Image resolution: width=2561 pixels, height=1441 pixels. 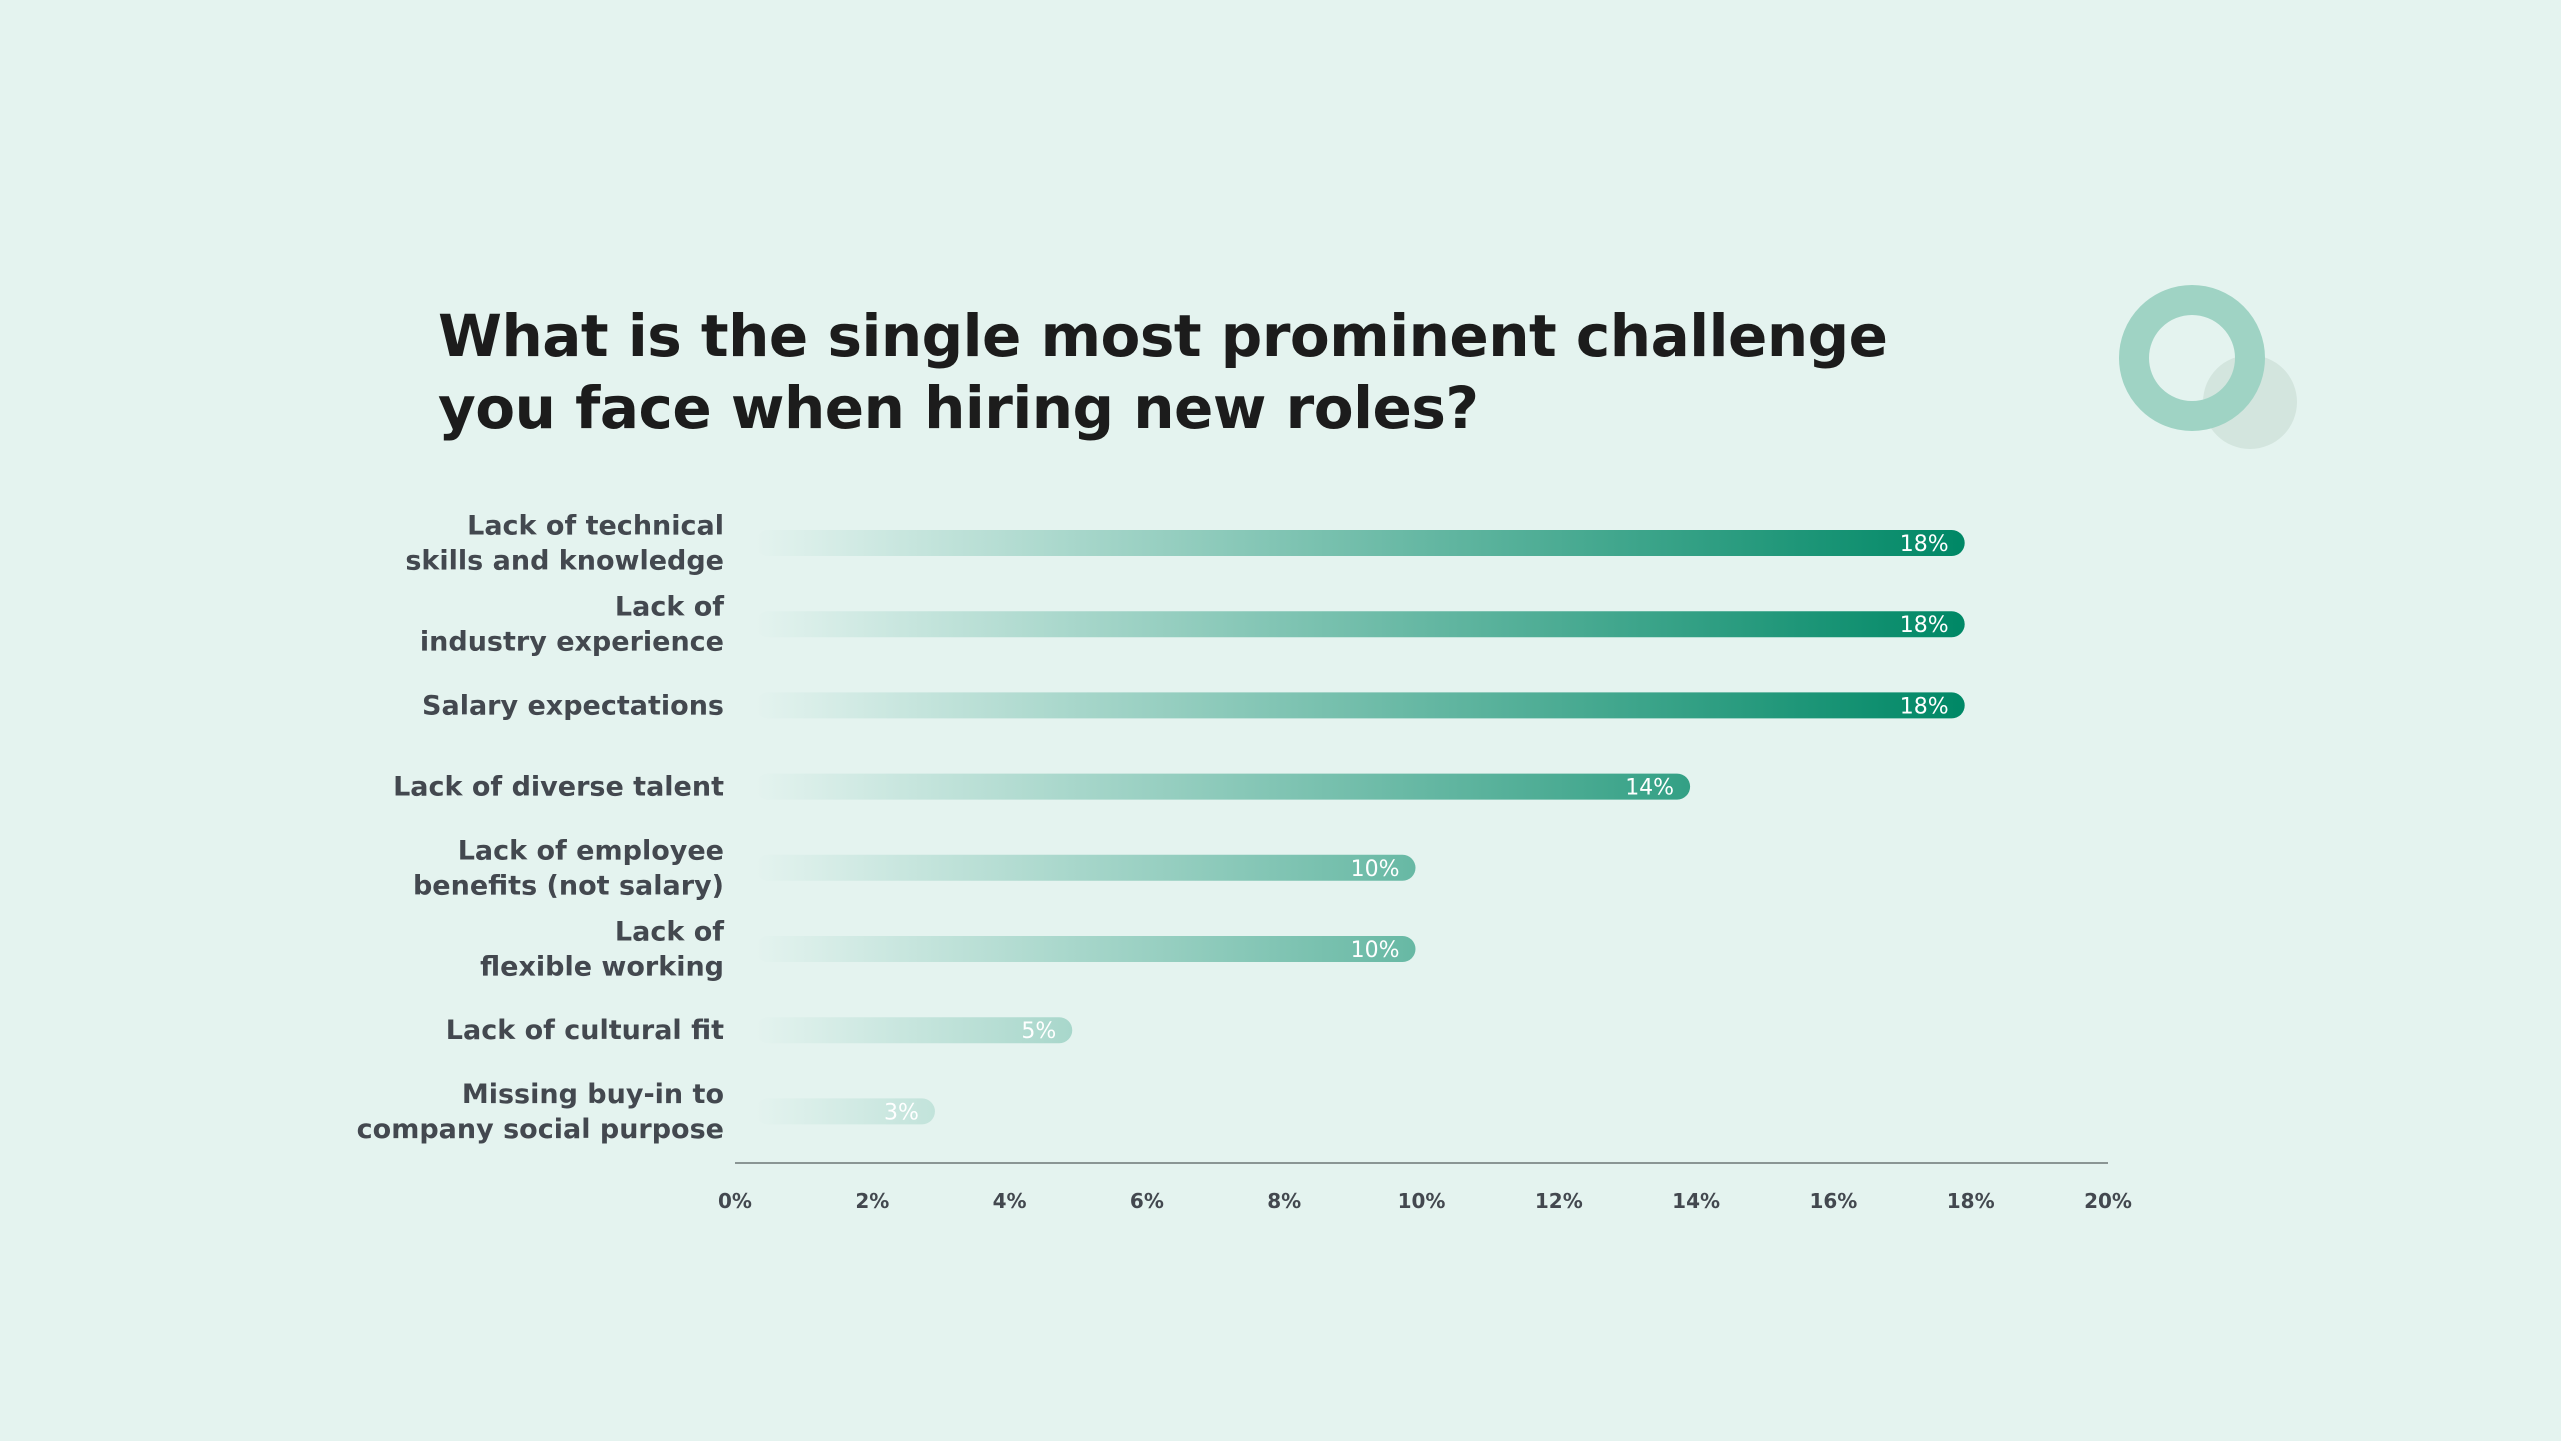 What do you see at coordinates (602, 967) in the screenshot?
I see `category-label-line: flexible working` at bounding box center [602, 967].